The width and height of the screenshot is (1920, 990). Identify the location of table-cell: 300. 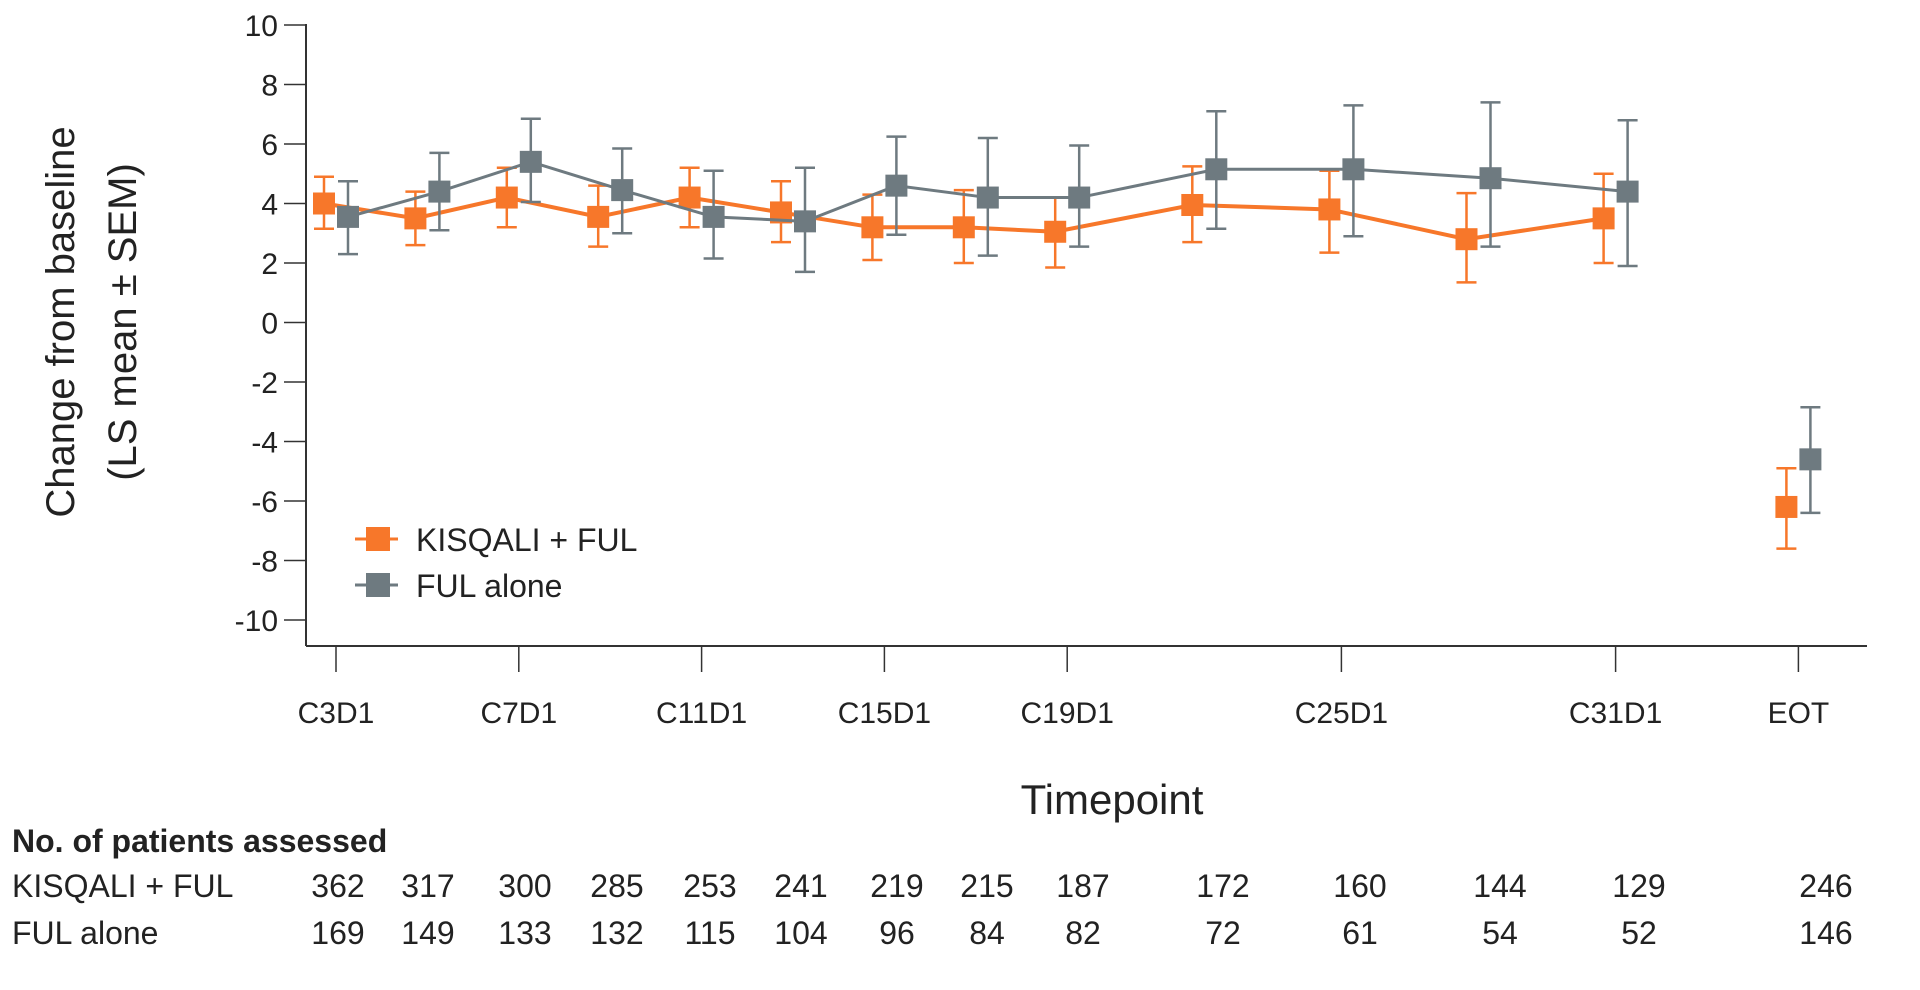
(524, 886).